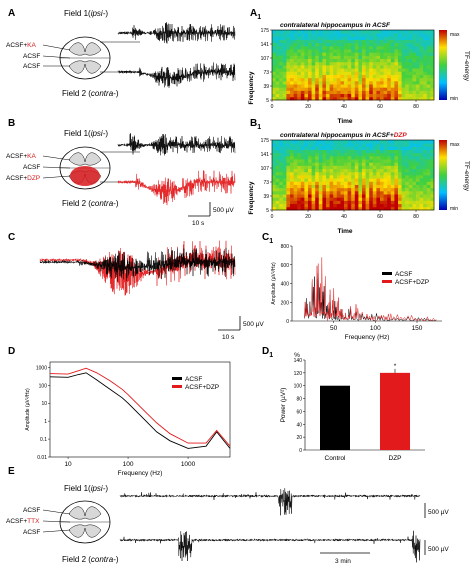  Describe the element at coordinates (44, 404) in the screenshot. I see `d-ytick-label: 10` at that location.